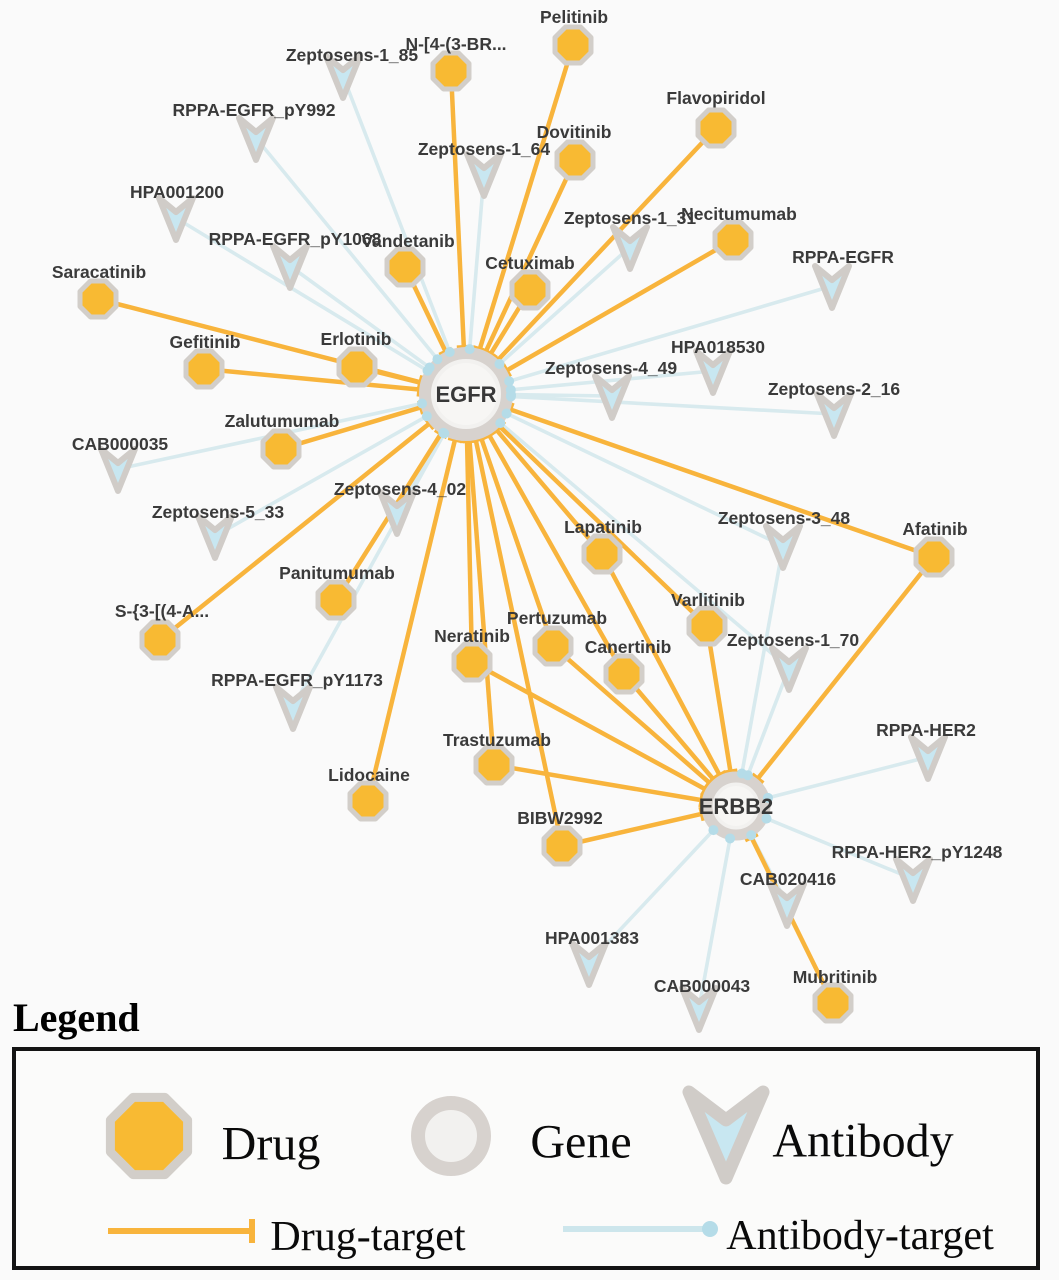 The image size is (1059, 1280). What do you see at coordinates (592, 938) in the screenshot?
I see `node-label-hpa001383: HPA001383` at bounding box center [592, 938].